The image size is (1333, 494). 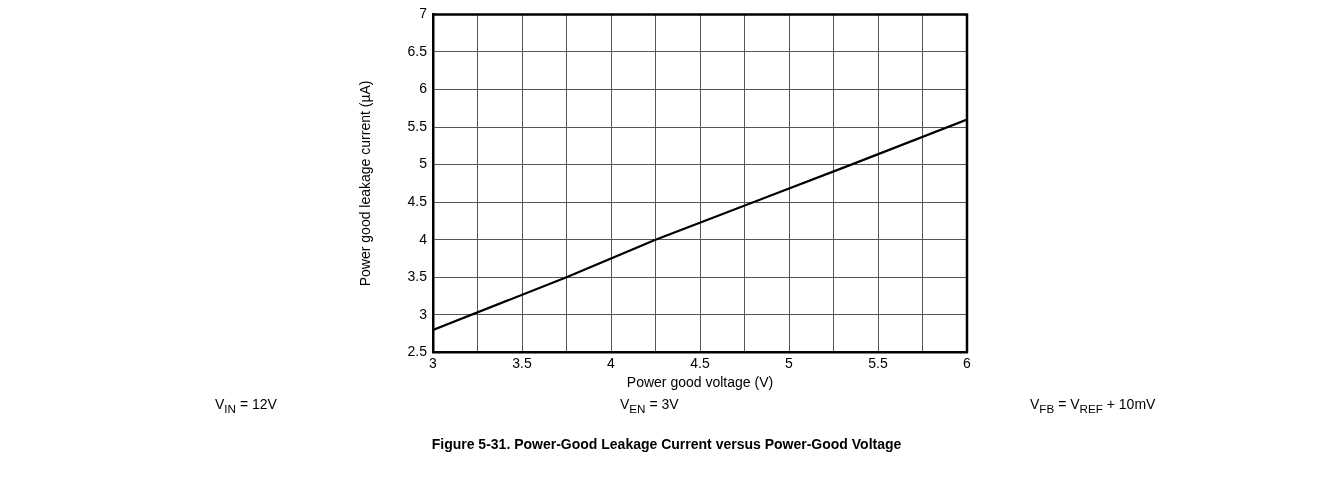 I want to click on y-tick-label: 5.5, so click(x=417, y=125).